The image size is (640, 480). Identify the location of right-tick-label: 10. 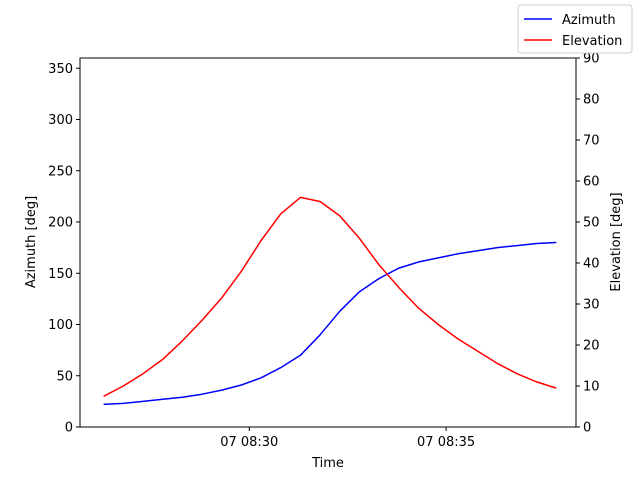
(591, 387).